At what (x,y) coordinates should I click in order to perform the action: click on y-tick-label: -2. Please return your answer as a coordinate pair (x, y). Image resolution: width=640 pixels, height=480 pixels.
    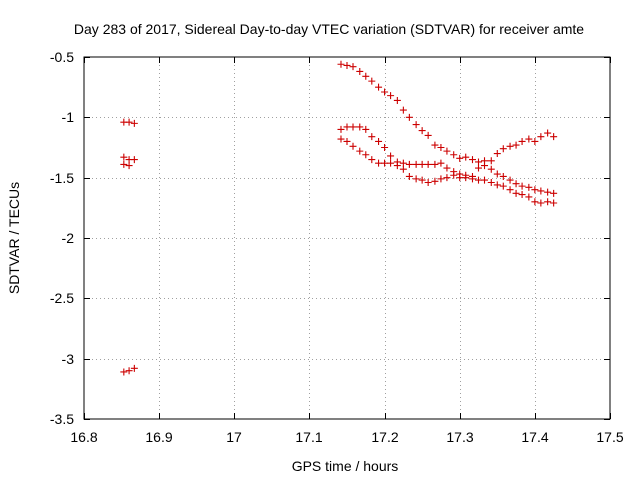
    Looking at the image, I should click on (68, 238).